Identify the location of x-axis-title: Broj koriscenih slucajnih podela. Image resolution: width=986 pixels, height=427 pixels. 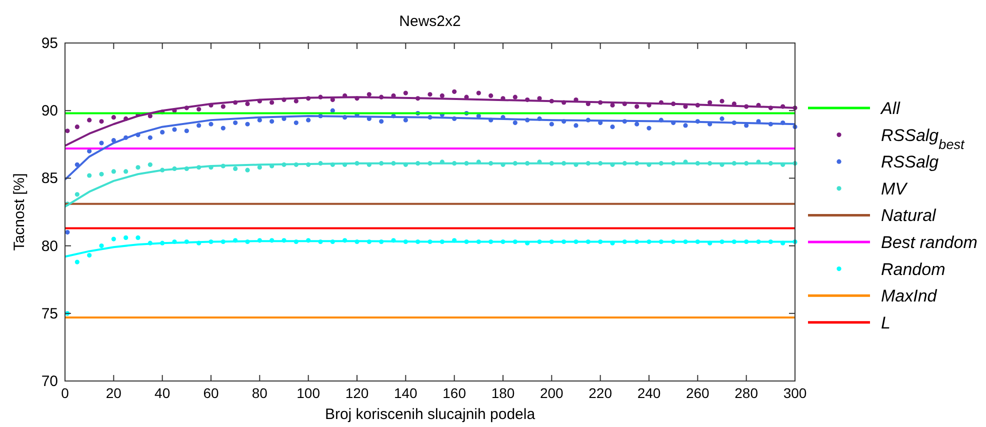
(430, 414).